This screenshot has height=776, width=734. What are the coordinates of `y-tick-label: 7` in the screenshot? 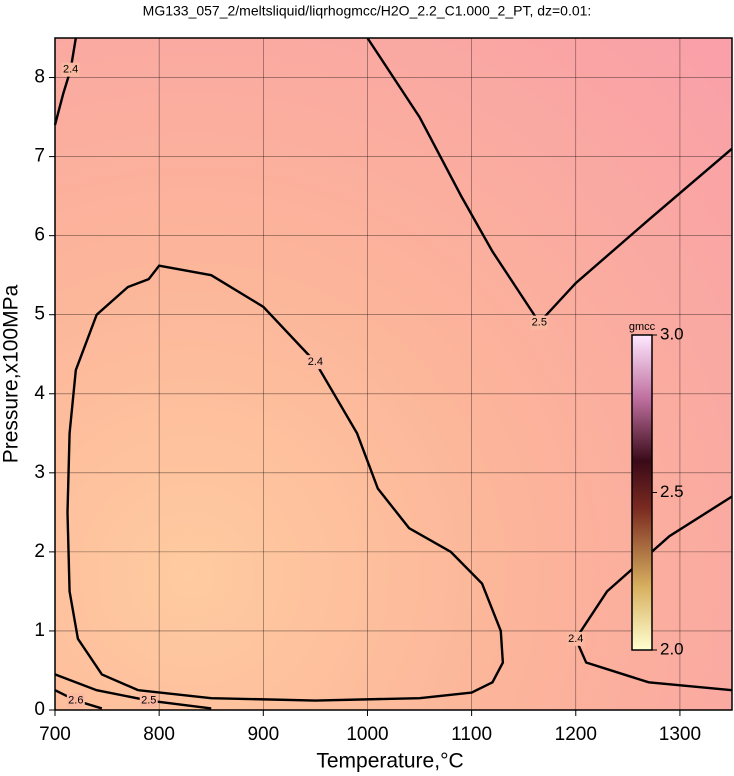 It's located at (39, 156).